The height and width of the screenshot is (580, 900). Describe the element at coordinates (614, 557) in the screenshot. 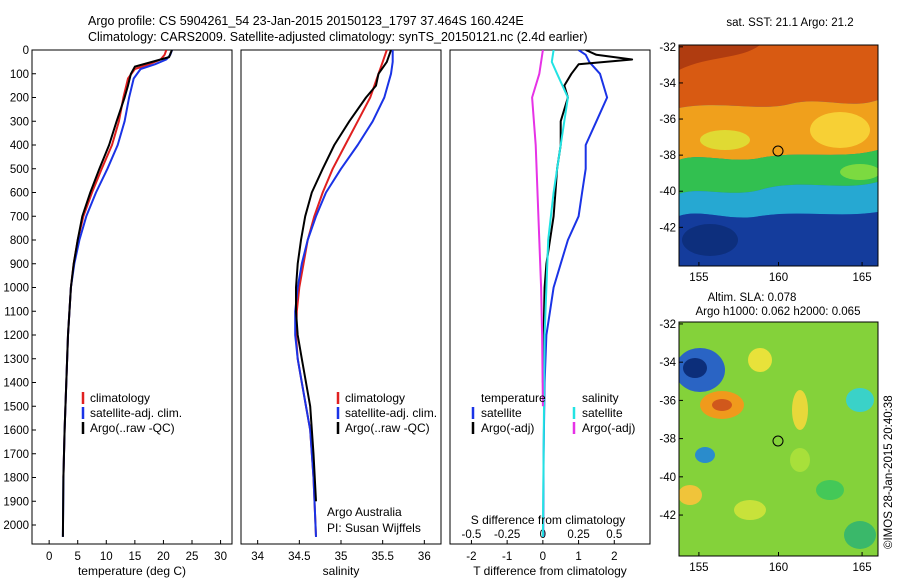

I see `x-tick-label: 2` at that location.